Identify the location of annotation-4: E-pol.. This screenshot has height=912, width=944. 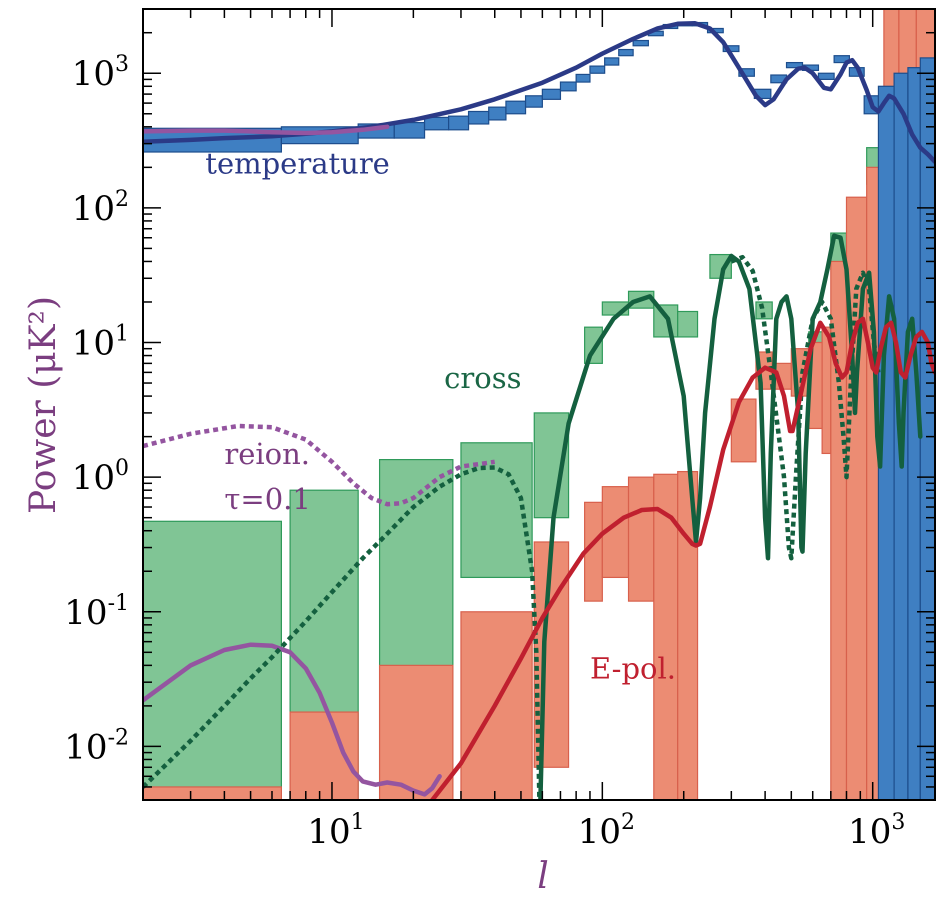
(633, 668).